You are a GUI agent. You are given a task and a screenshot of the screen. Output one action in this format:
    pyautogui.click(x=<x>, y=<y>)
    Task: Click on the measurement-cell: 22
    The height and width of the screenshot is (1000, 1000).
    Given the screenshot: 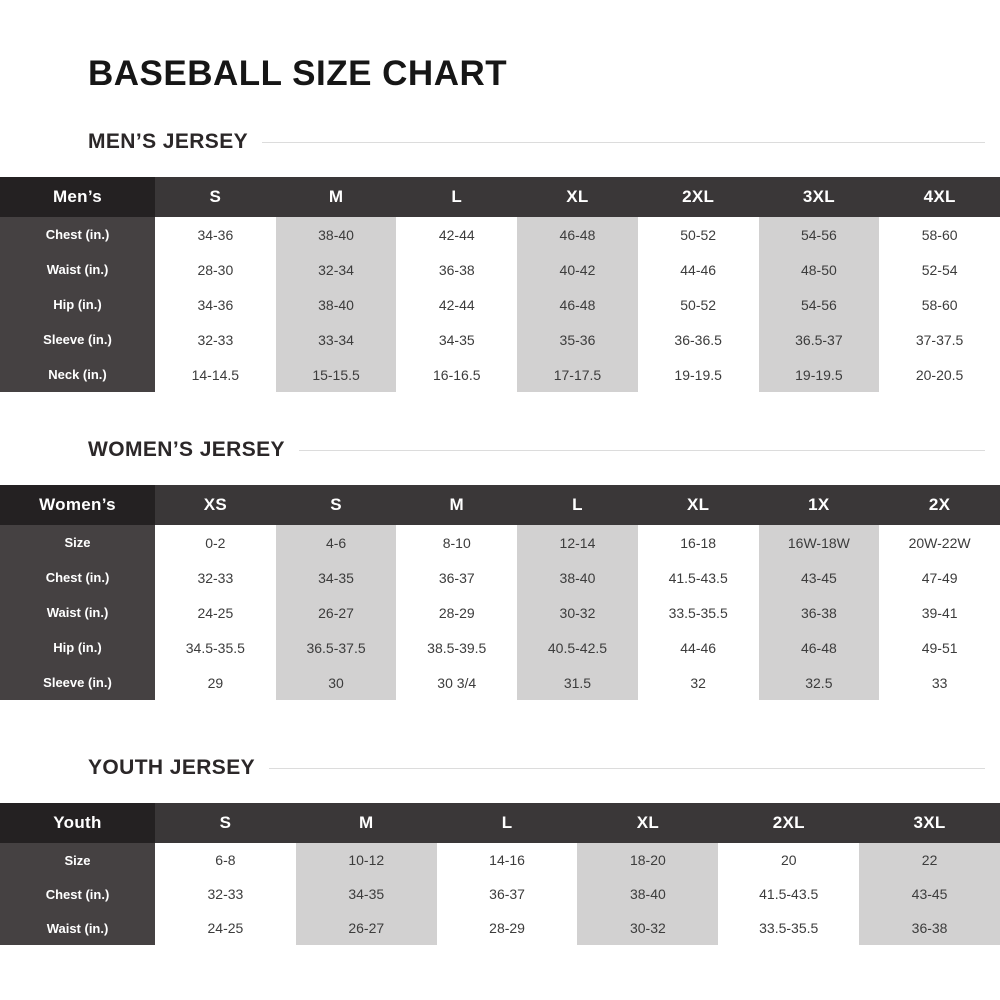 What is the action you would take?
    pyautogui.click(x=929, y=860)
    